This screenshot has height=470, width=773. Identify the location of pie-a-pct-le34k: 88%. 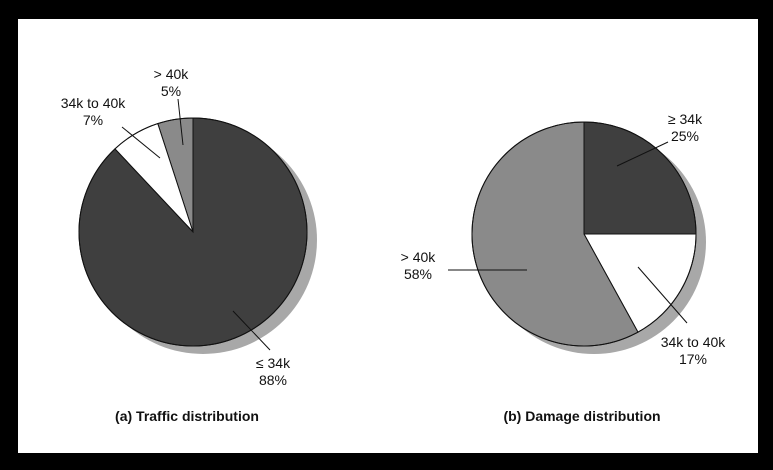
(273, 380).